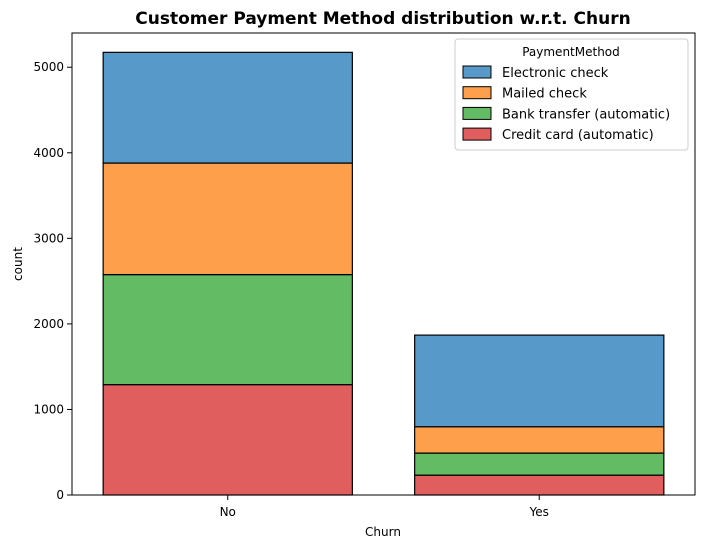  What do you see at coordinates (227, 107) in the screenshot?
I see `bar-no-electronic-check` at bounding box center [227, 107].